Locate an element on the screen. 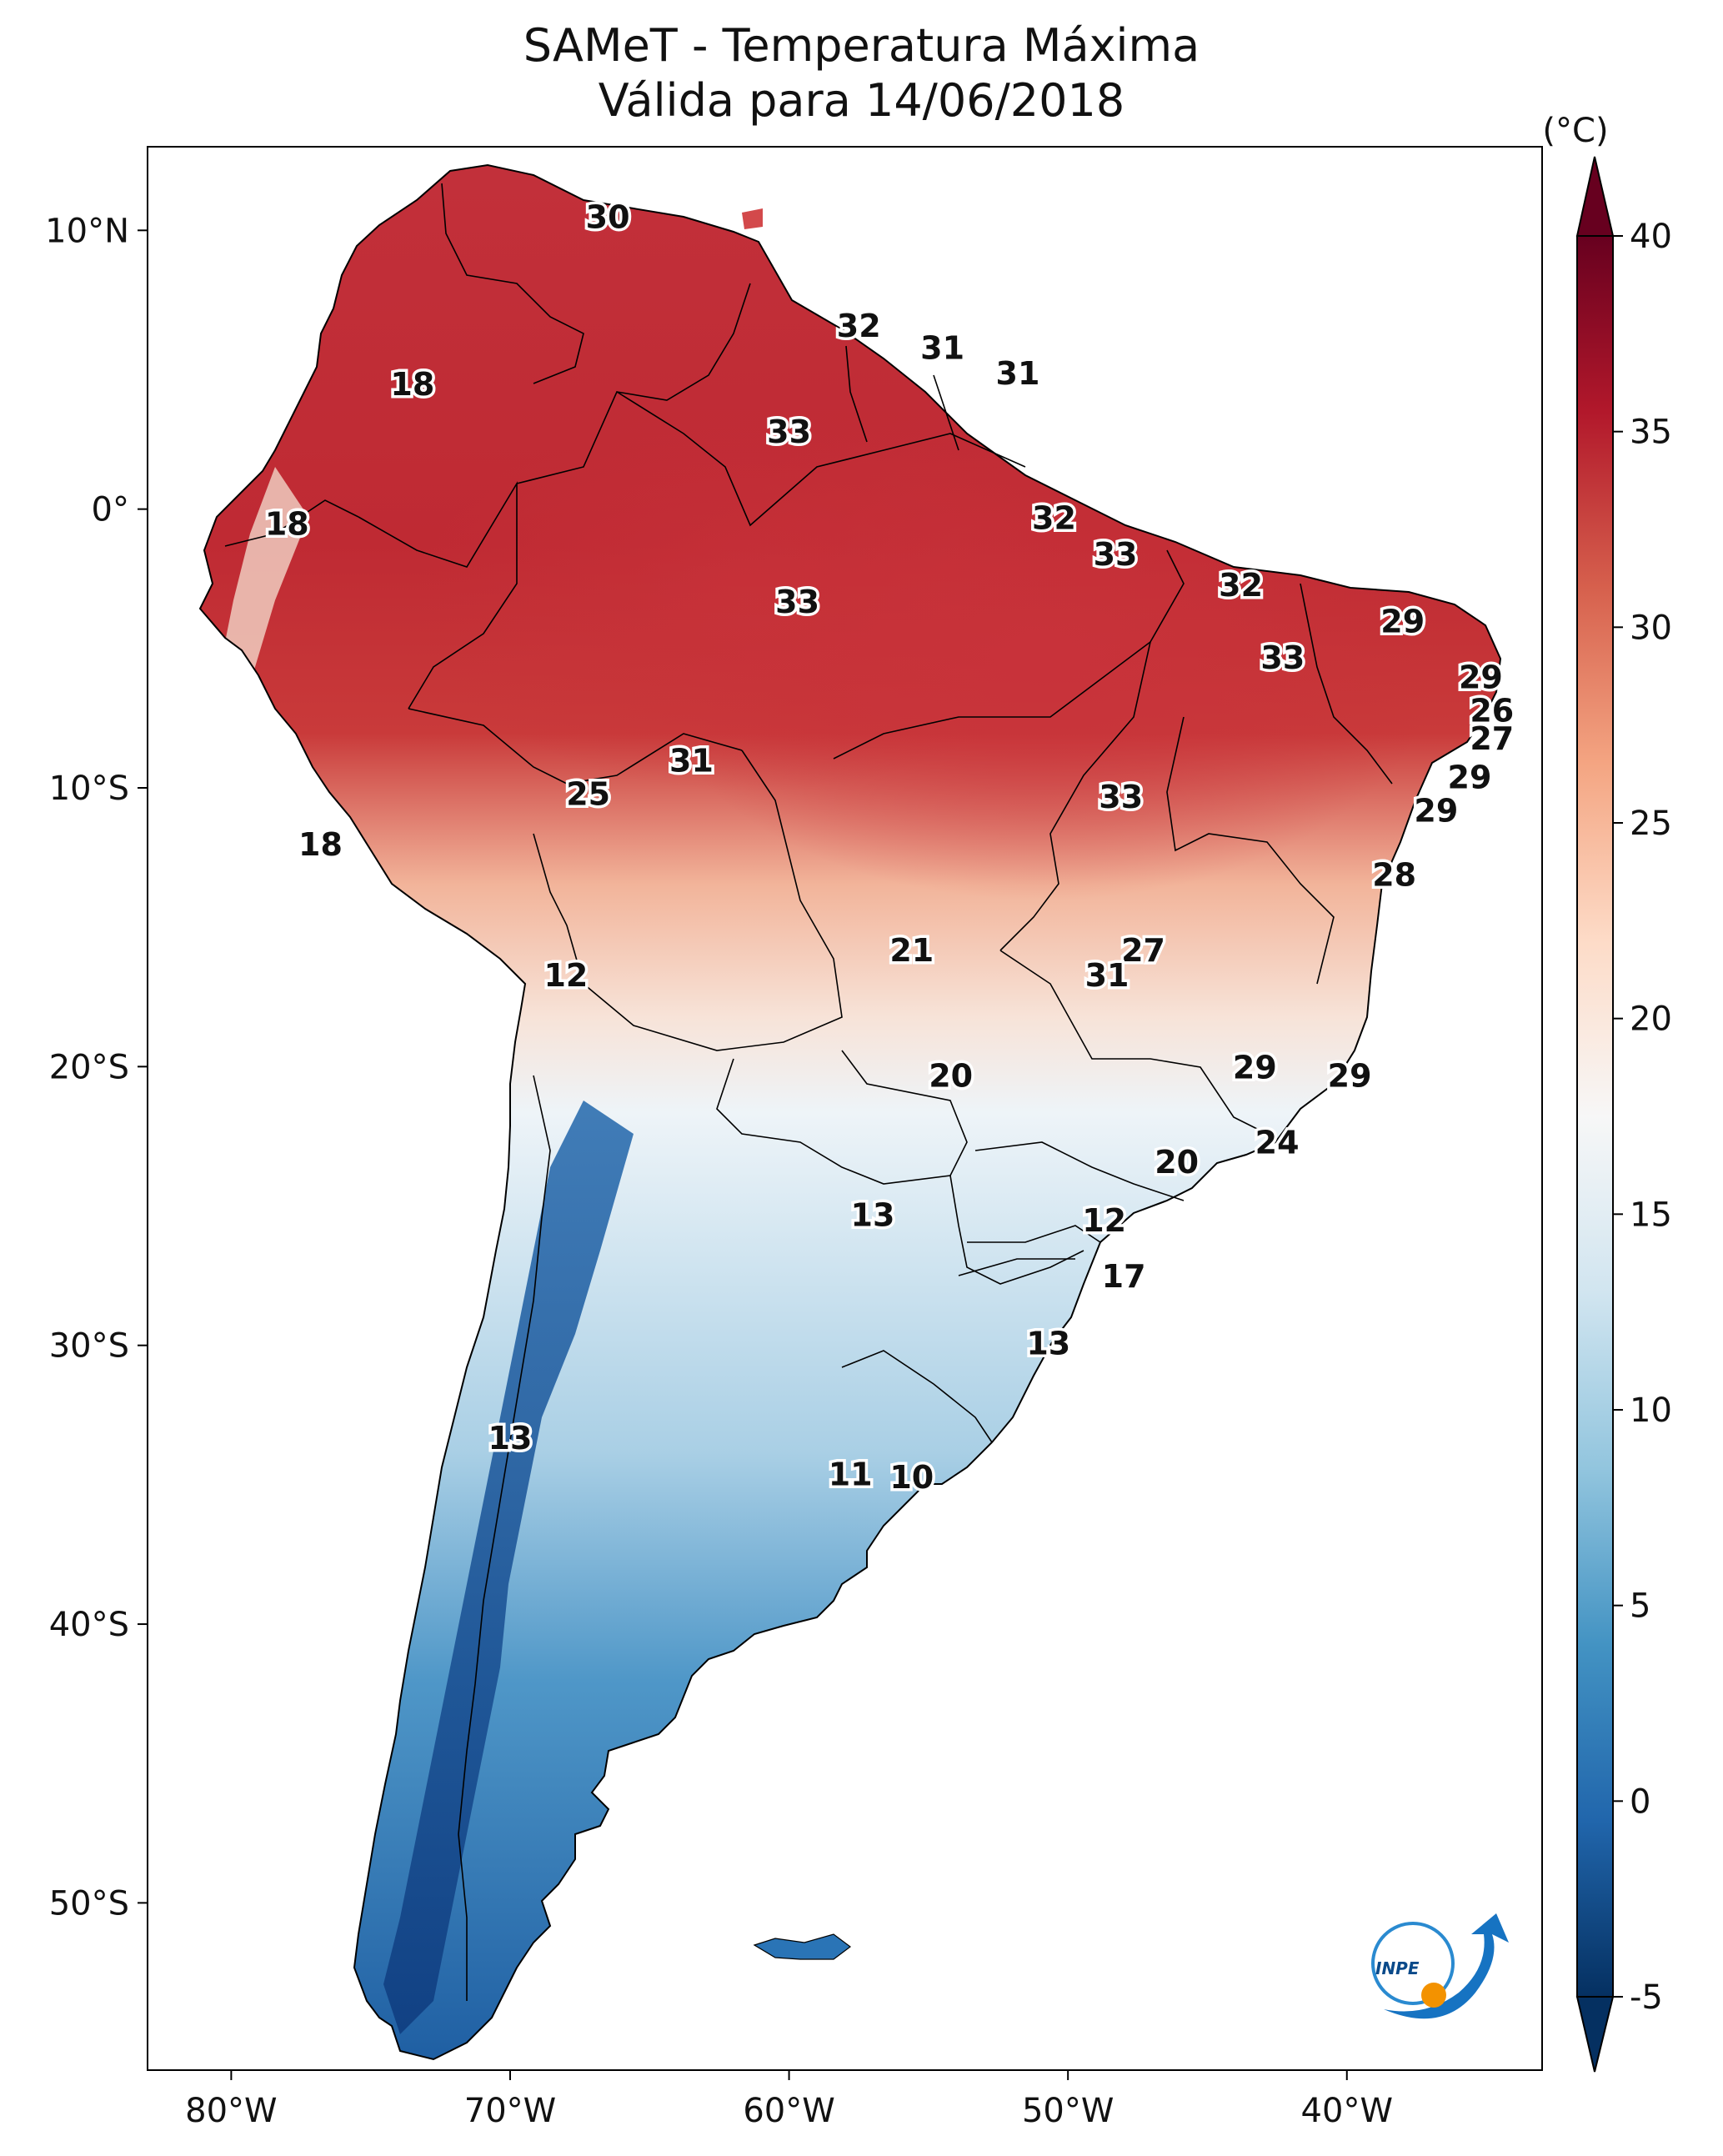  lat-tick-label: 40°S is located at coordinates (89, 1625).